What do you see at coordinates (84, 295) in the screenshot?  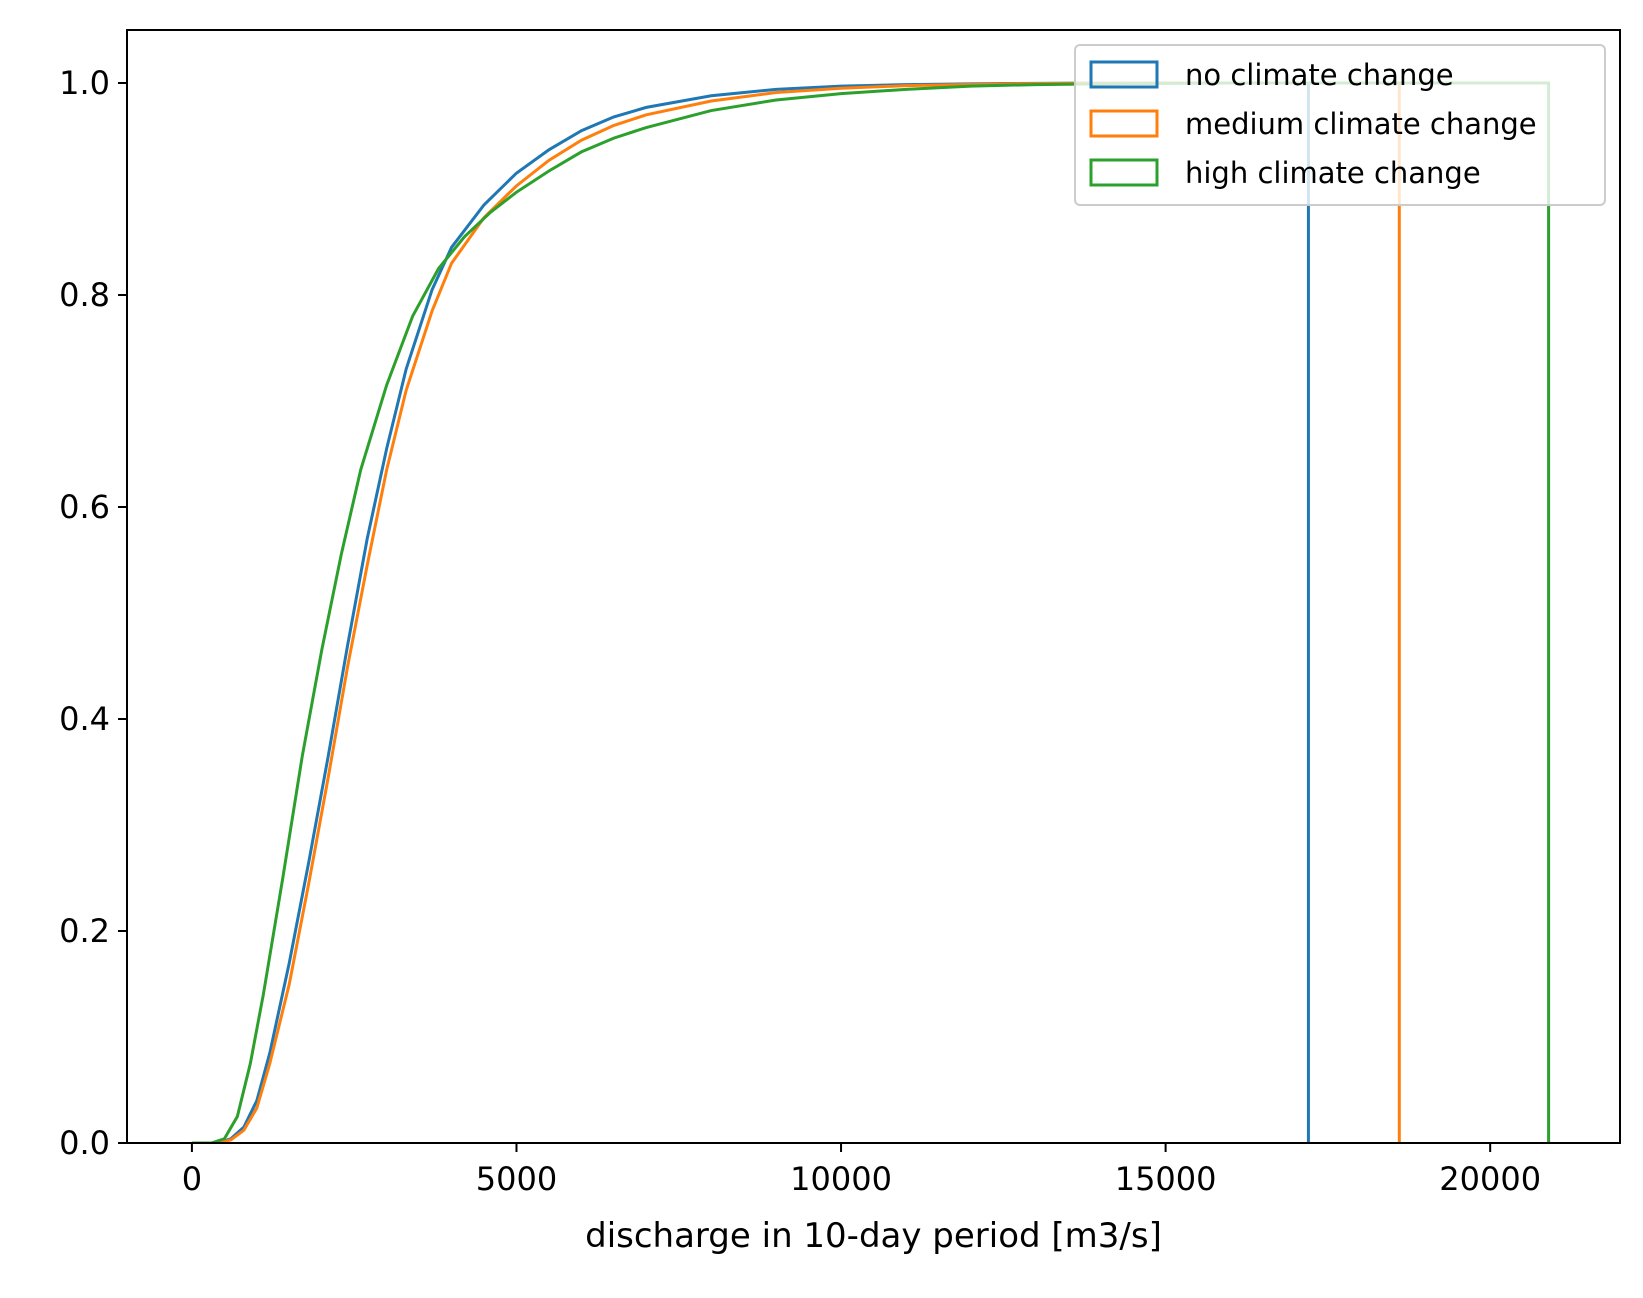 I see `y-tick-label: 0.8` at bounding box center [84, 295].